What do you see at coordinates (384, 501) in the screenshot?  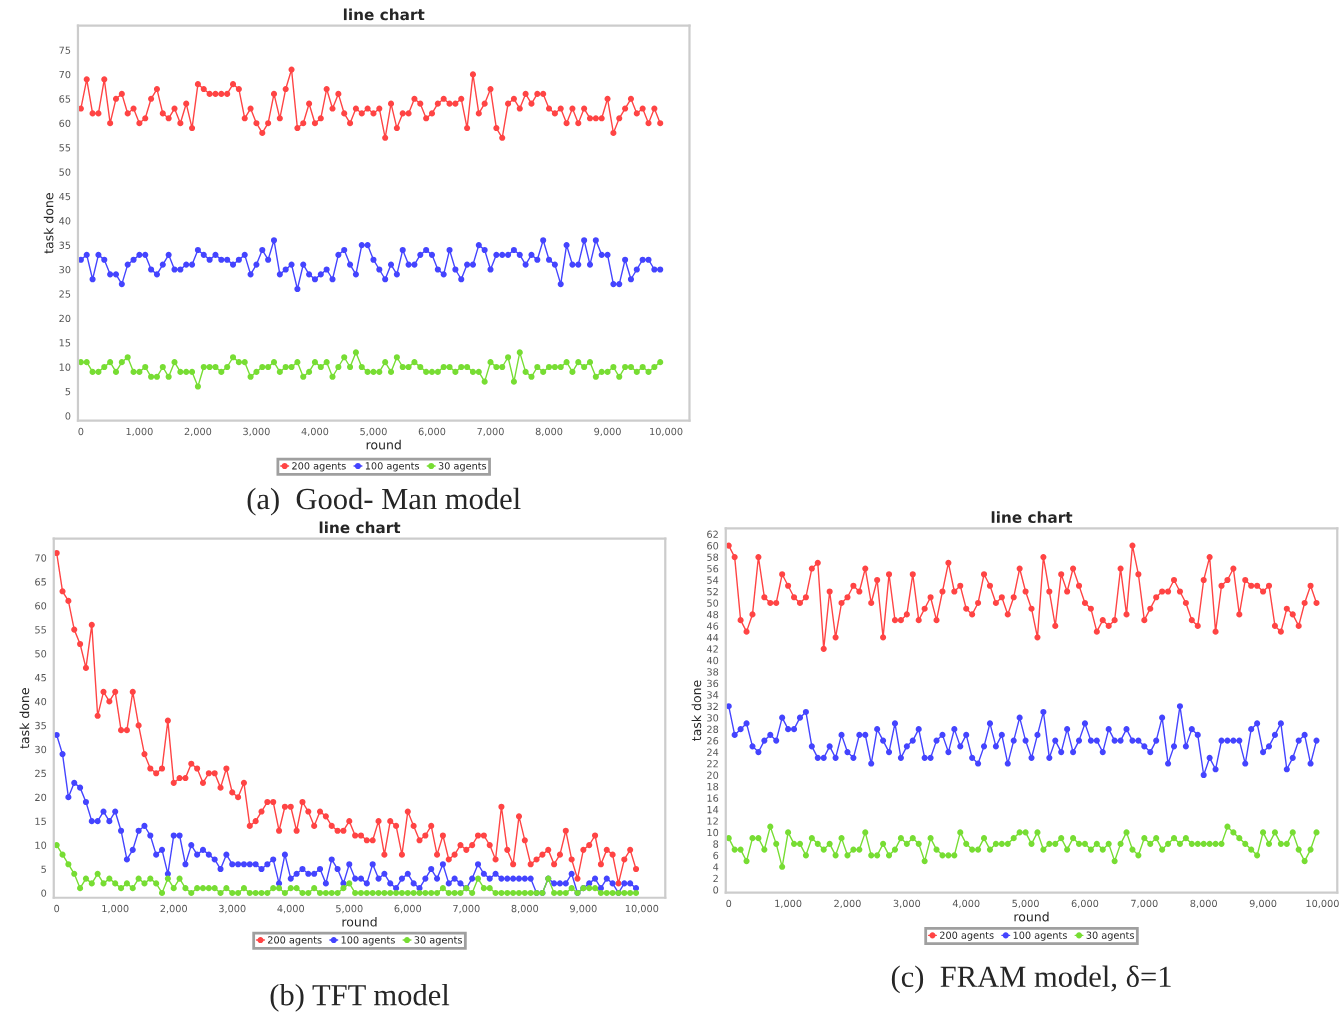 I see `text: (a) Good- Man model` at bounding box center [384, 501].